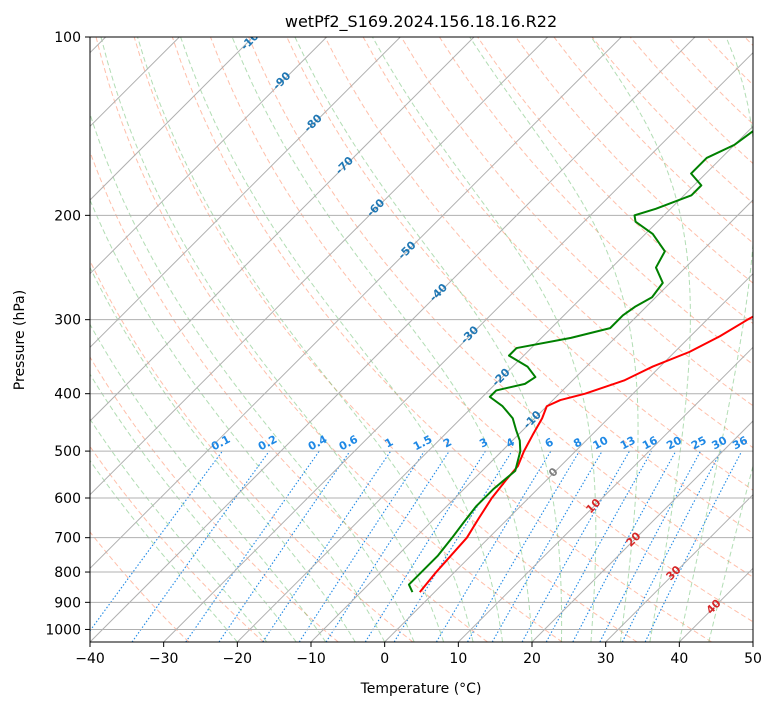  Describe the element at coordinates (606, 659) in the screenshot. I see `x-tick-label: 30` at that location.